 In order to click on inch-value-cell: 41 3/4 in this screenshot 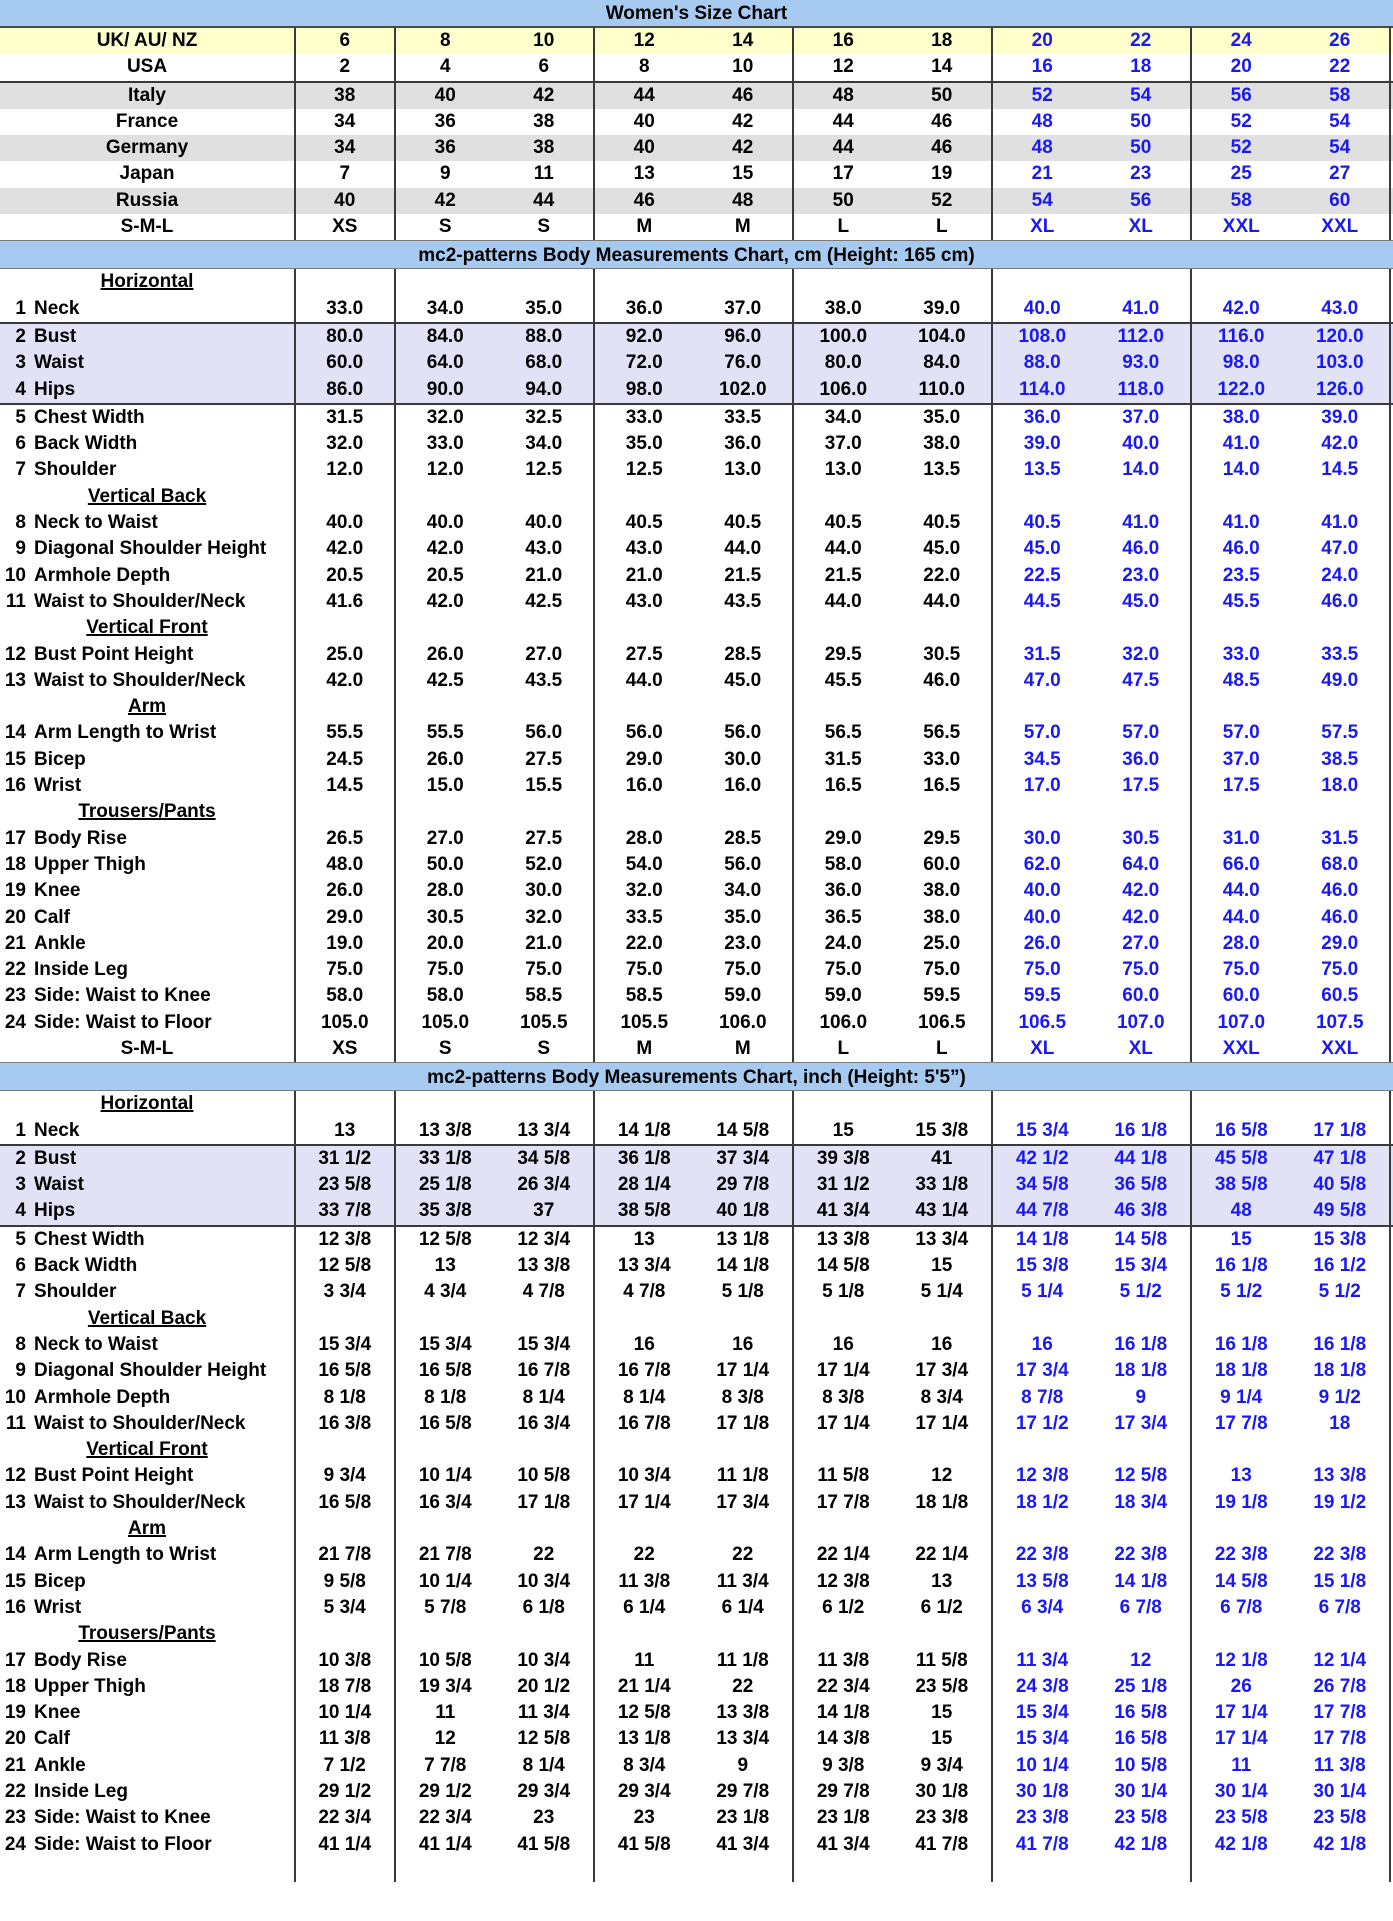, I will do `click(843, 1211)`.